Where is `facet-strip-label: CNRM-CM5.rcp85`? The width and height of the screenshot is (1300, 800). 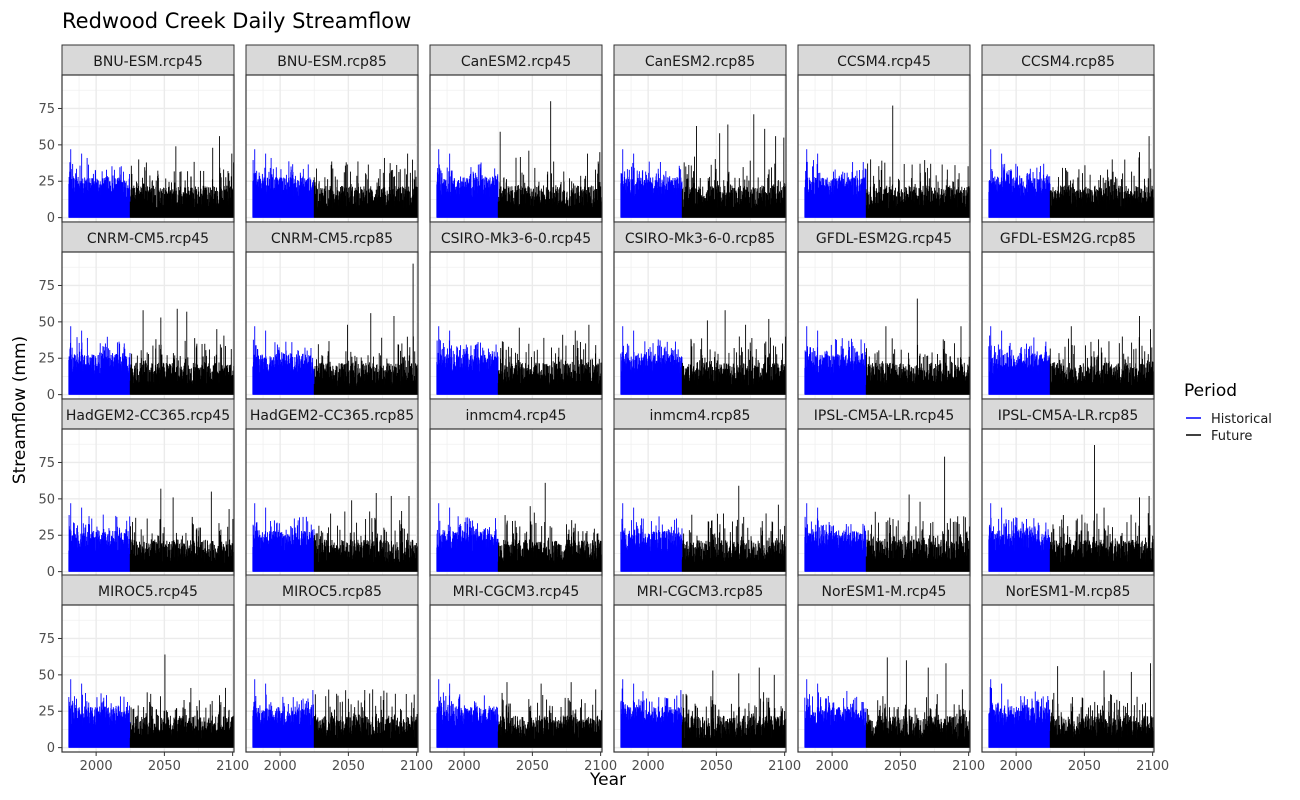 facet-strip-label: CNRM-CM5.rcp85 is located at coordinates (332, 239).